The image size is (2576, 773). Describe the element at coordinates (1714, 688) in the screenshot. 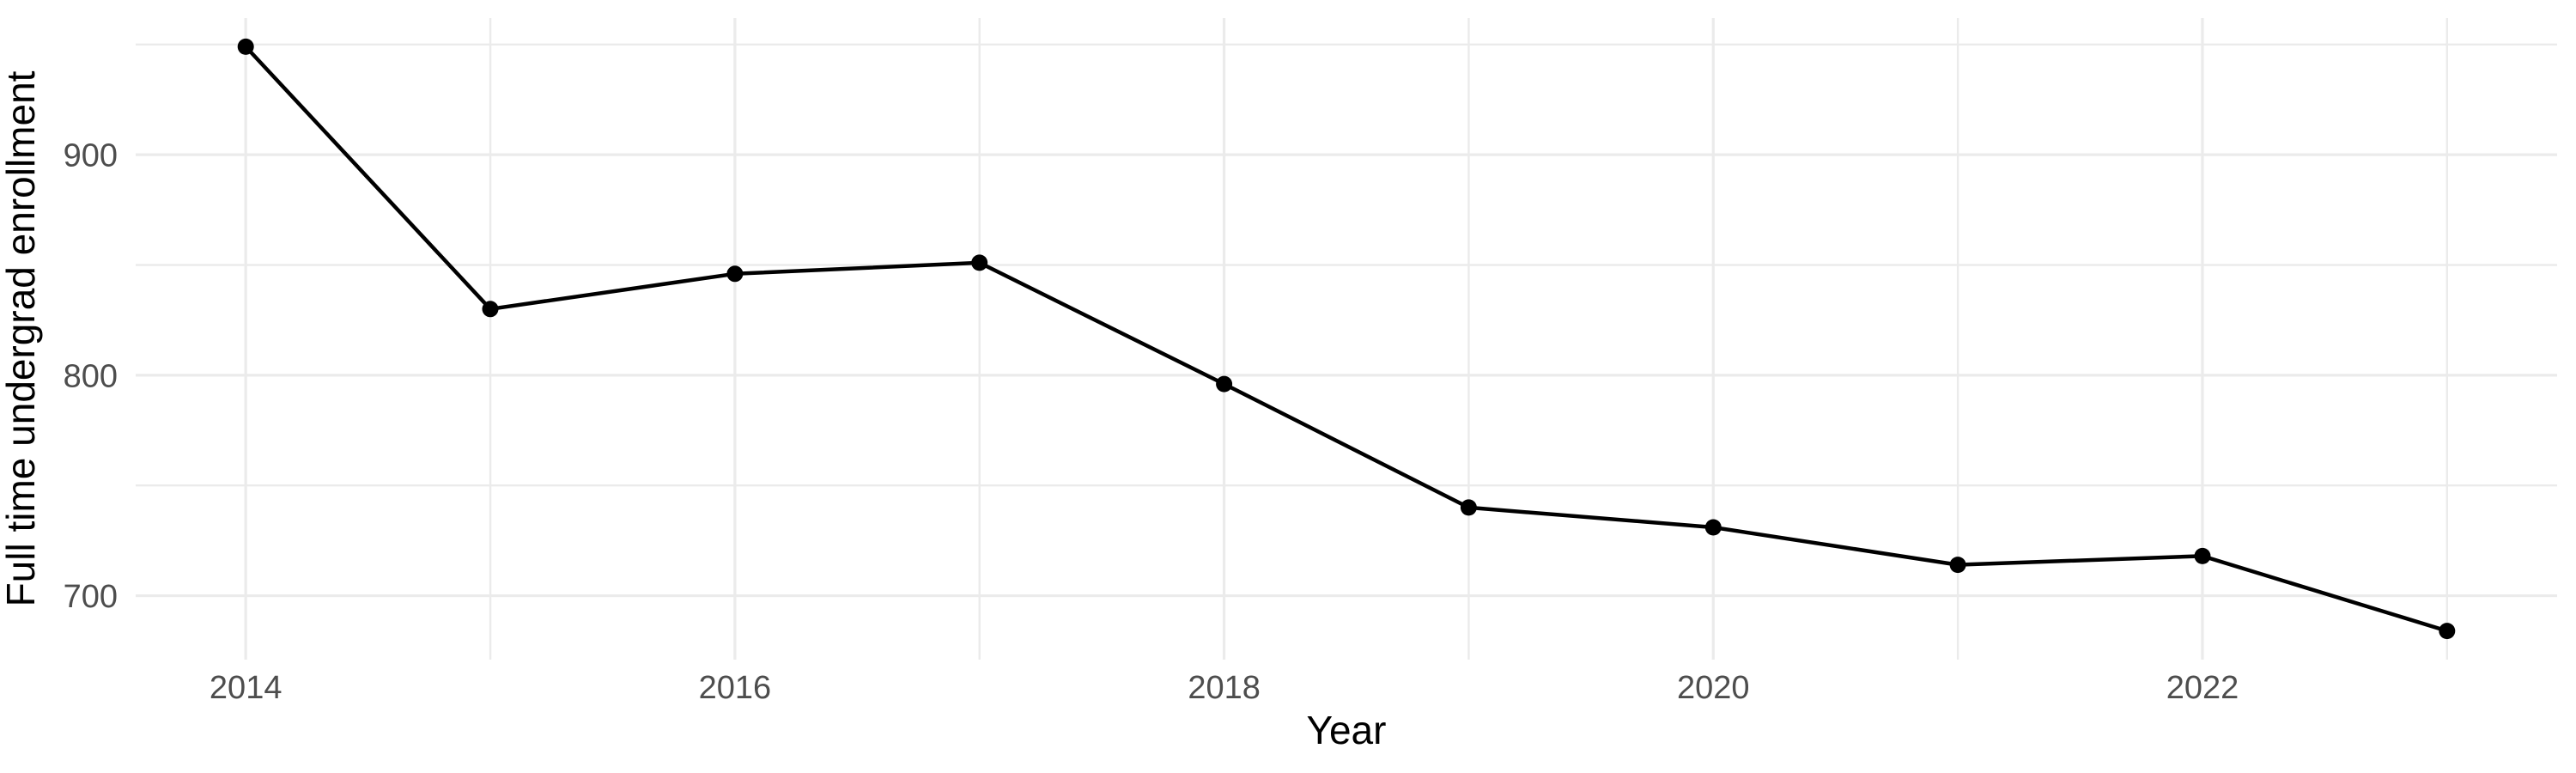

I see `x-tick-label: 2020` at that location.